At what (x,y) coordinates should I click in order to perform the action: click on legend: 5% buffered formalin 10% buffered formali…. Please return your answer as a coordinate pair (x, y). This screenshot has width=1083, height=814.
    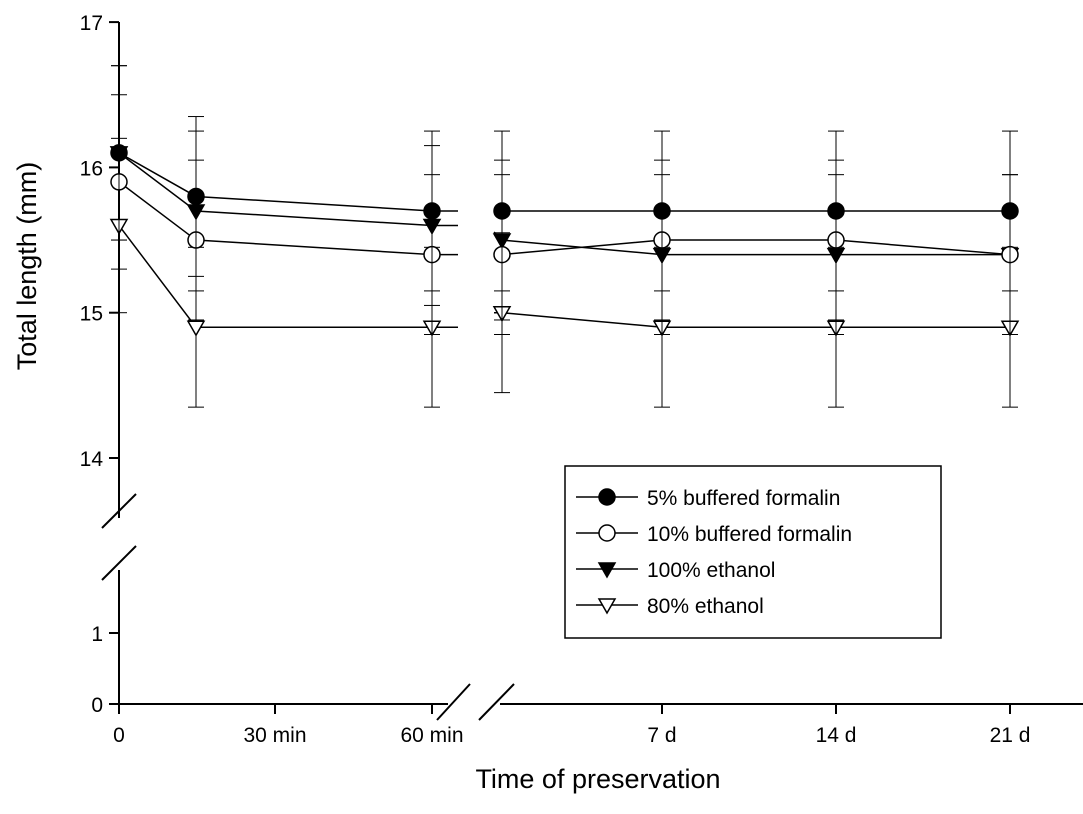
    Looking at the image, I should click on (753, 552).